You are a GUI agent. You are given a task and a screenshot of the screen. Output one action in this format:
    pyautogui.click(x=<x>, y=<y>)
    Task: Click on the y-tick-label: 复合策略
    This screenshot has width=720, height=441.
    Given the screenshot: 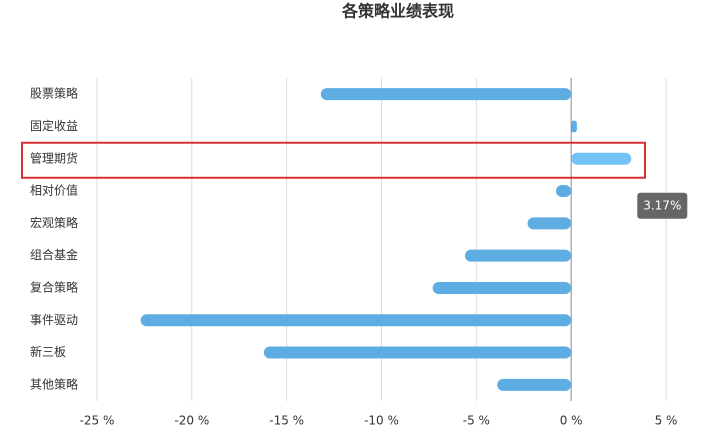 What is the action you would take?
    pyautogui.click(x=54, y=286)
    